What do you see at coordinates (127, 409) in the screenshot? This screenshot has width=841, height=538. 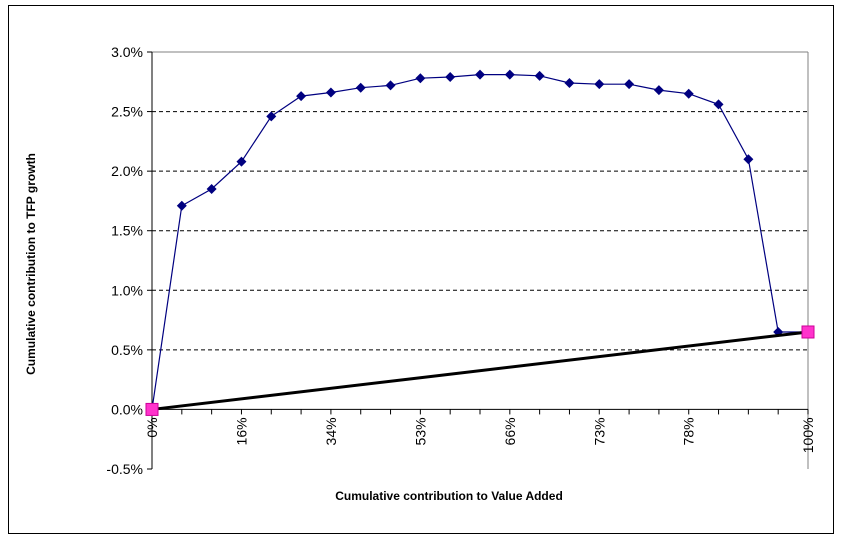 I see `y-tick-label: 0.0%` at bounding box center [127, 409].